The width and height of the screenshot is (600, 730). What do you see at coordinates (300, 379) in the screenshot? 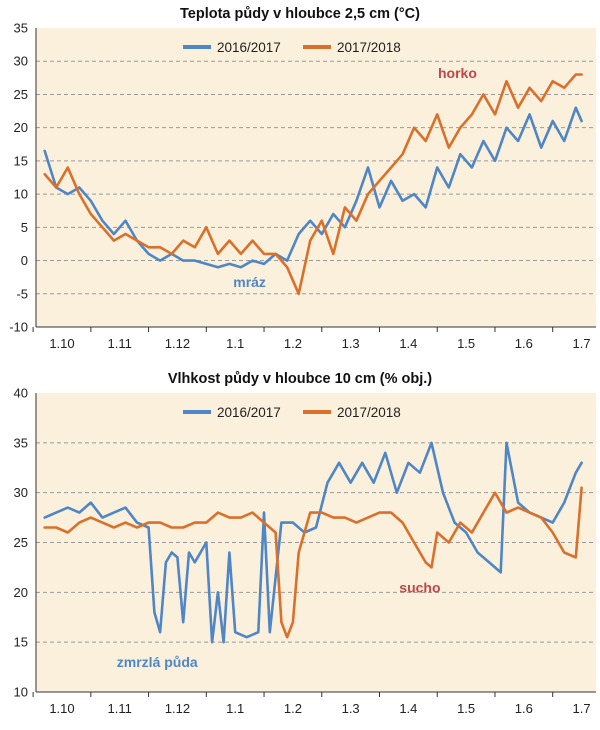
I see `chart-title: Vlhkost půdy v hloubce 10 cm (% obj.)` at bounding box center [300, 379].